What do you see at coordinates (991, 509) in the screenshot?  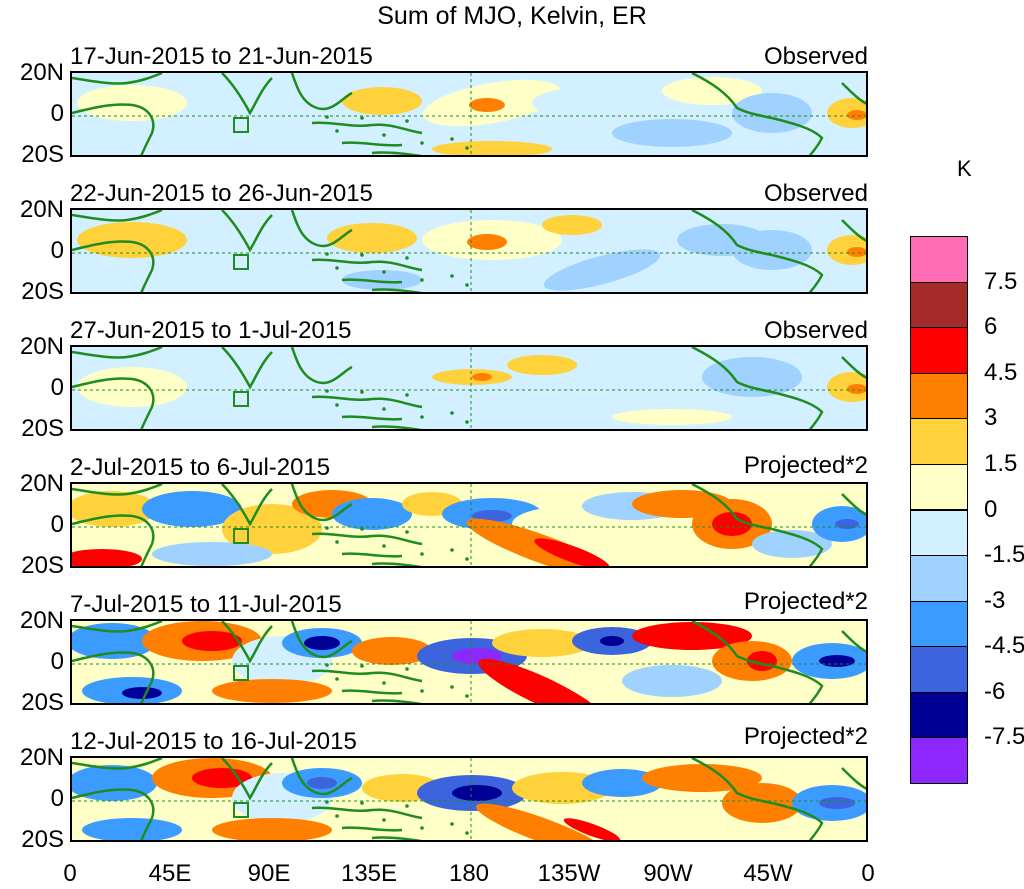 I see `colorbar-tick-label: 0` at bounding box center [991, 509].